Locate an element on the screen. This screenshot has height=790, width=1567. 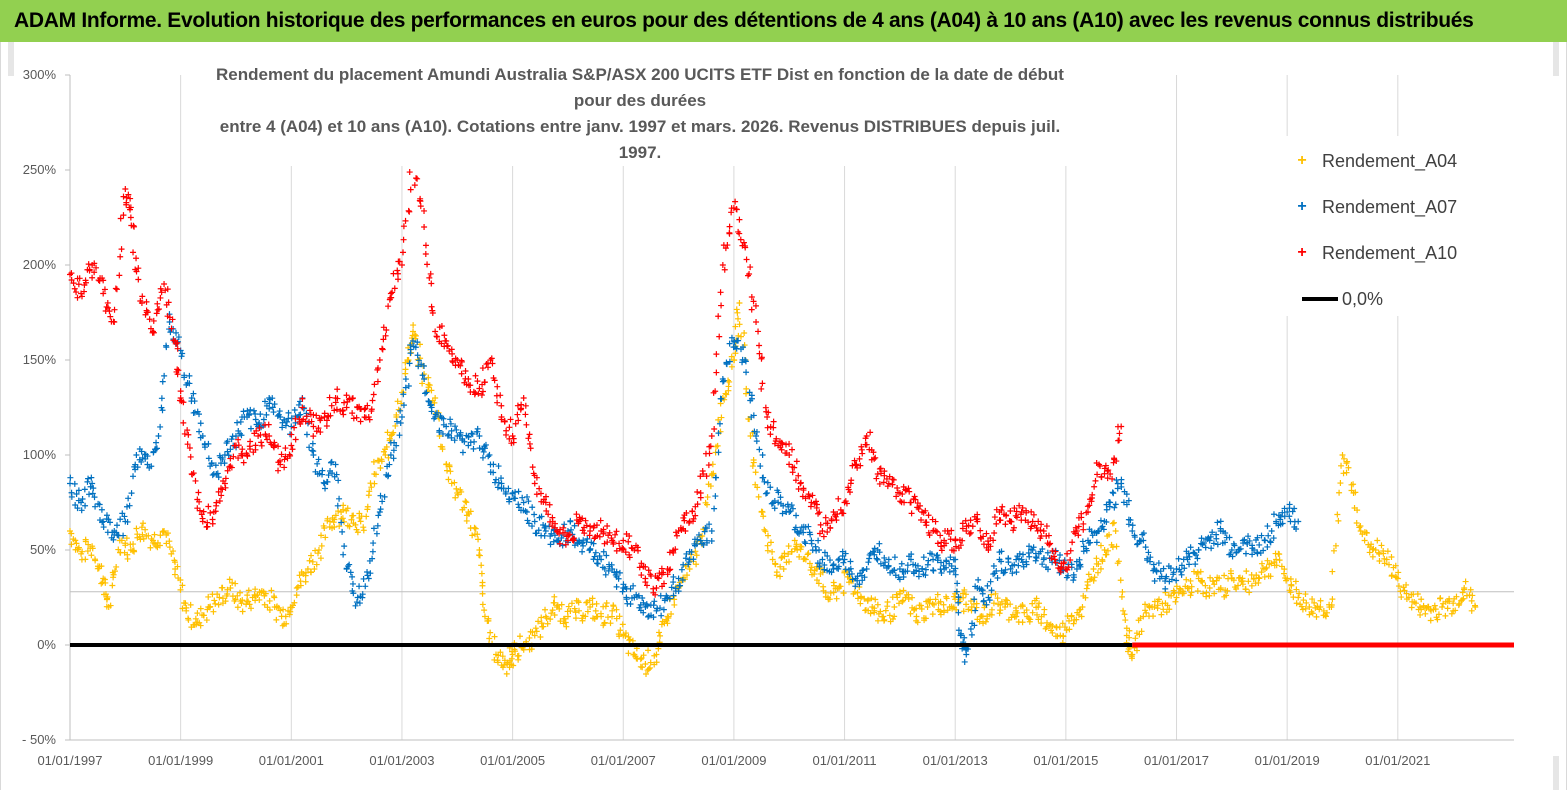
legend-label: Rendement_A04 is located at coordinates (1390, 160).